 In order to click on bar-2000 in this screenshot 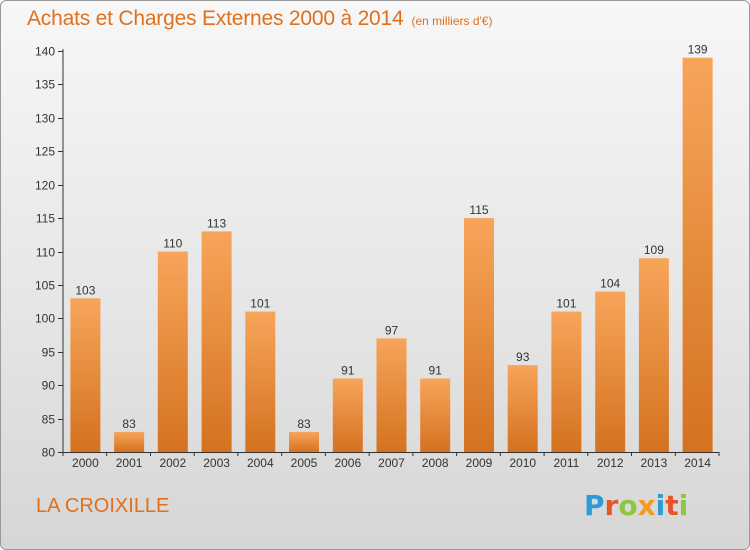, I will do `click(85, 375)`.